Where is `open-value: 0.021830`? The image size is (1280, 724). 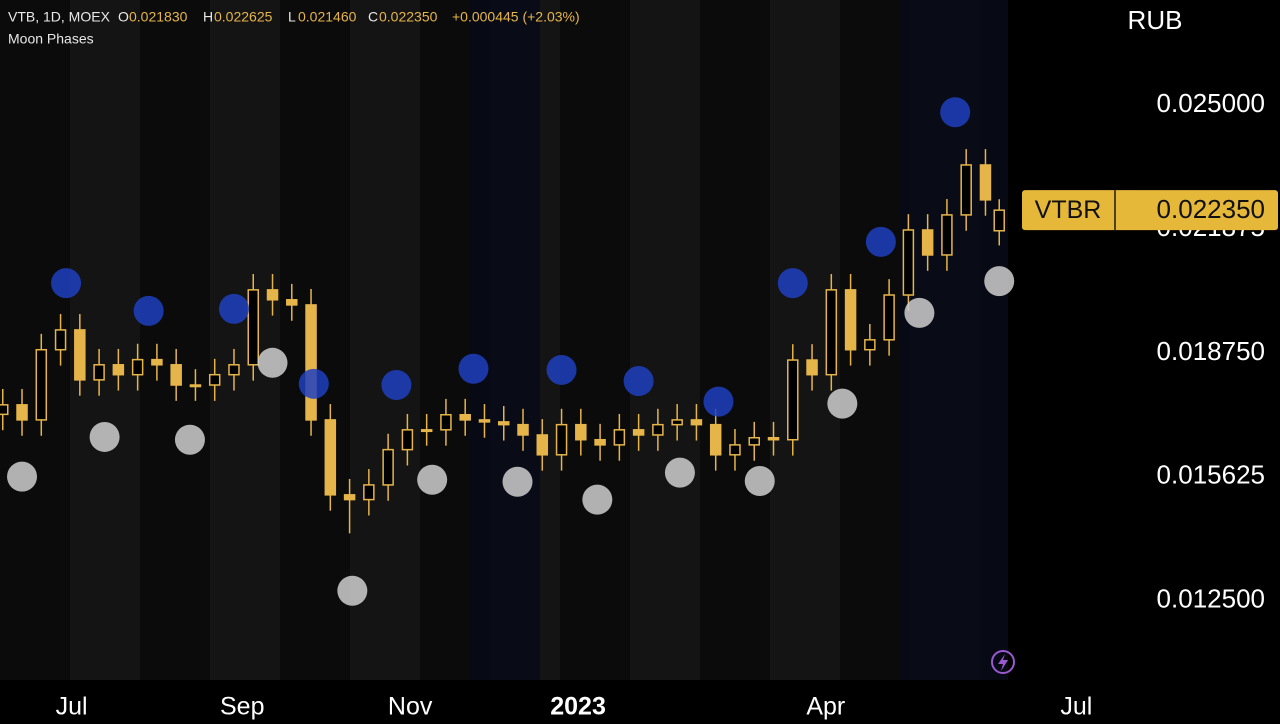
open-value: 0.021830 is located at coordinates (158, 17).